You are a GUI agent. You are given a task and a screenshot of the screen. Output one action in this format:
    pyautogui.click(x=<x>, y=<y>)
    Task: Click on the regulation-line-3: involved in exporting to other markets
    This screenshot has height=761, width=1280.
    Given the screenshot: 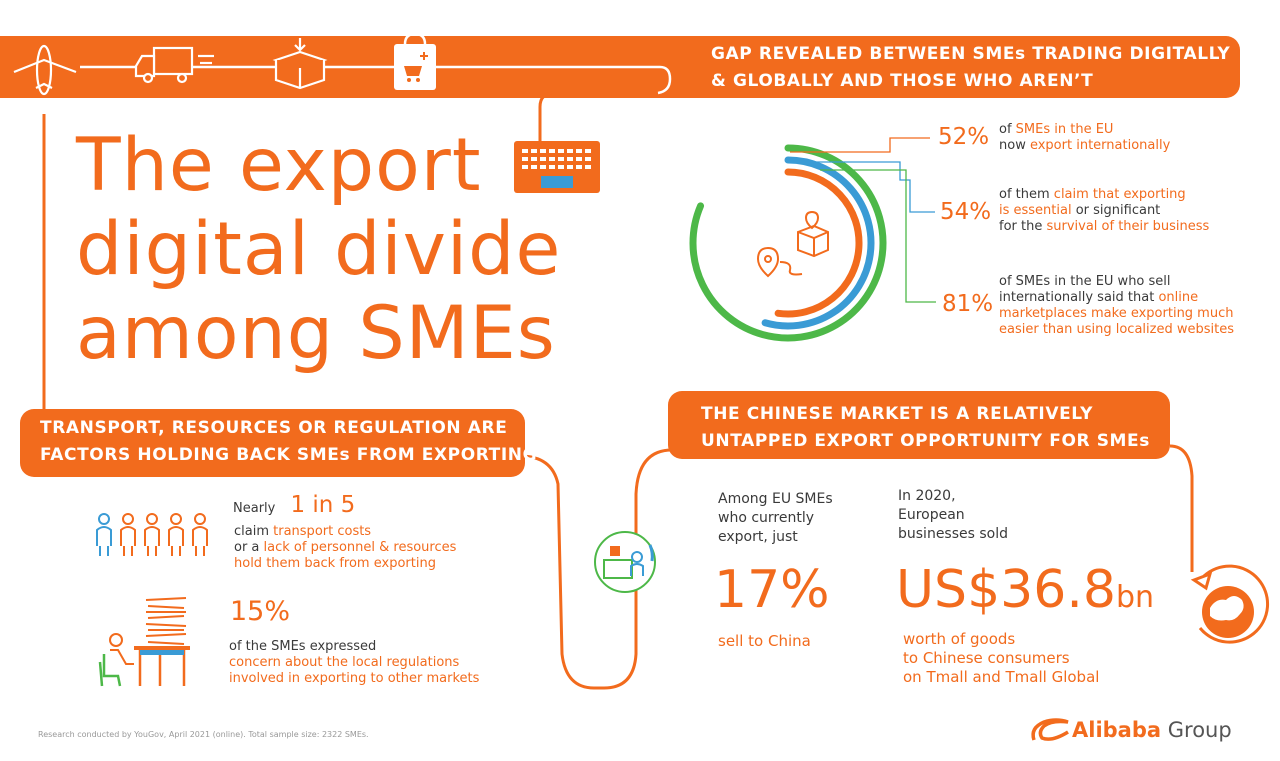 What is the action you would take?
    pyautogui.click(x=354, y=678)
    